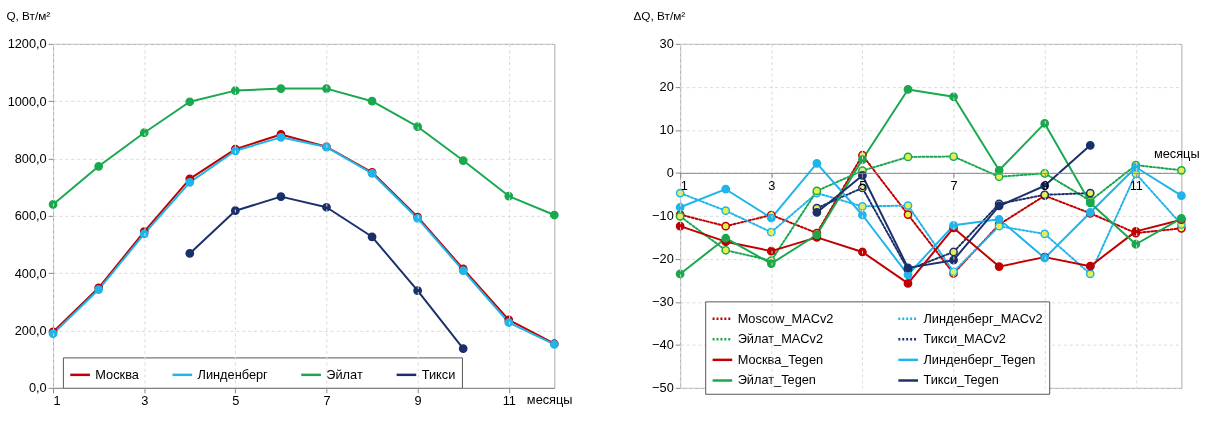 The image size is (1205, 423). Describe the element at coordinates (28, 15) in the screenshot. I see `y-axis-title: Q, Вт/м²` at that location.